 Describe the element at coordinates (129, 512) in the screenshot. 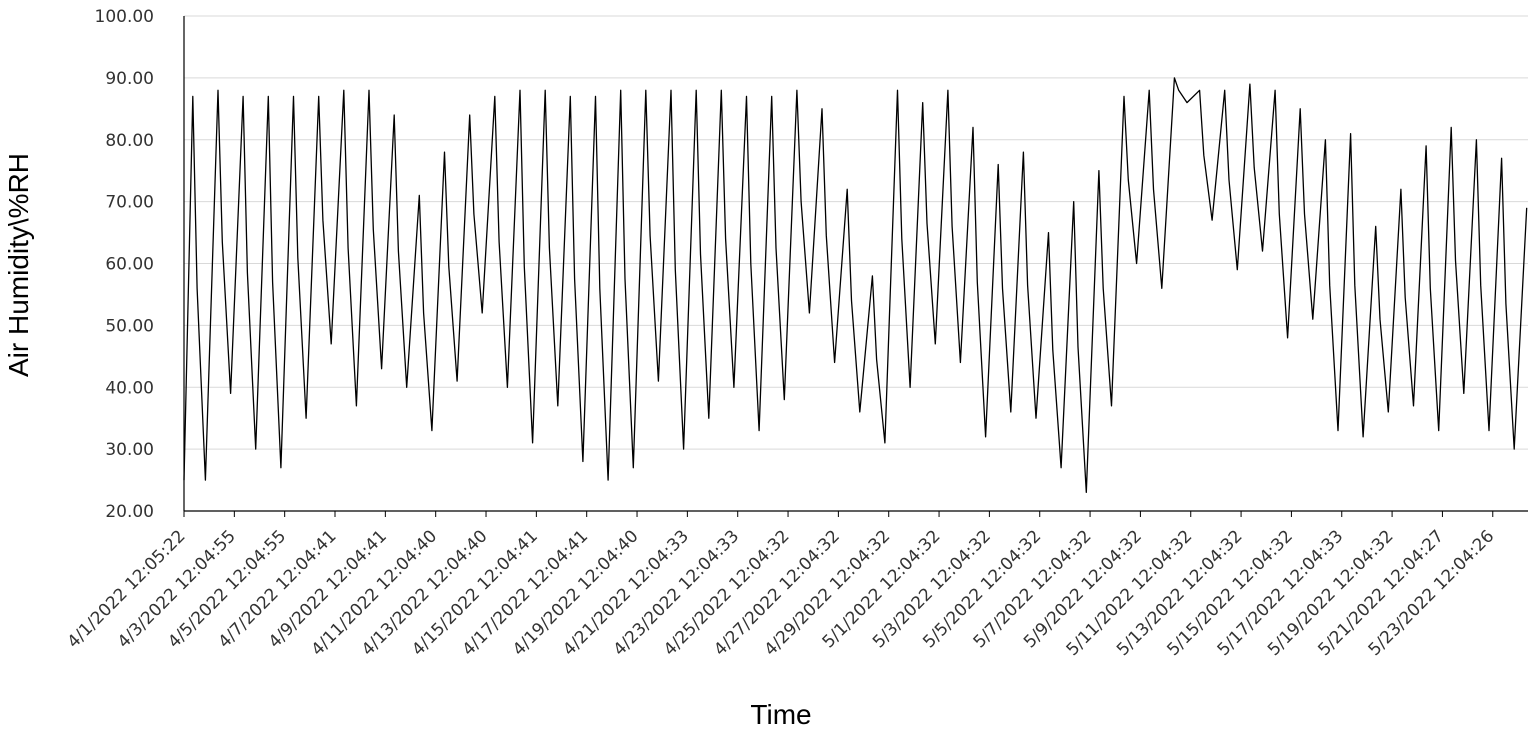

I see `y-tick-label: 20.00` at that location.